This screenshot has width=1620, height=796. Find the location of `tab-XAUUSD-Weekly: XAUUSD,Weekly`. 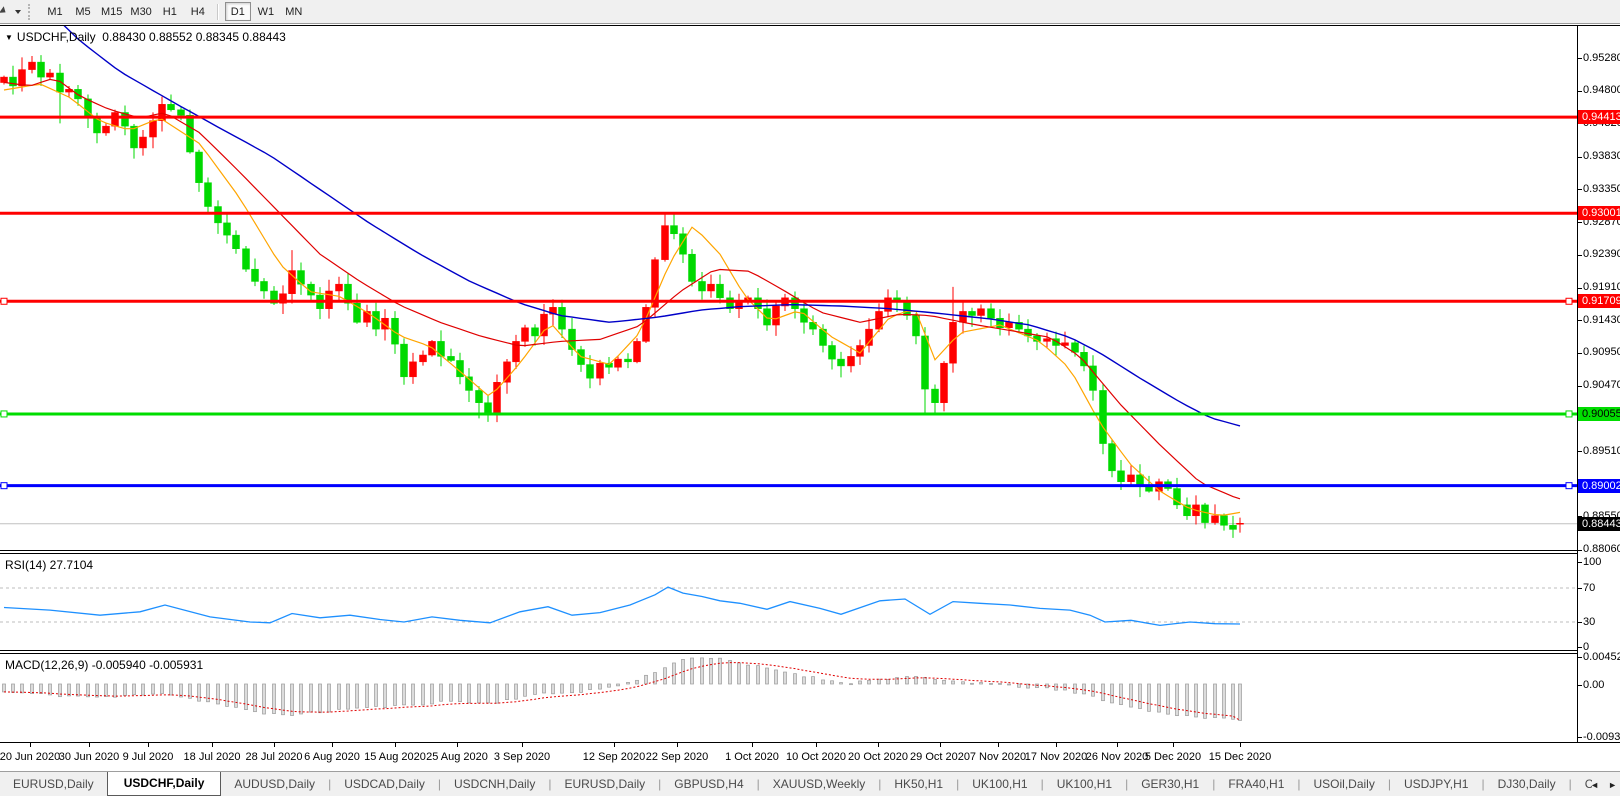

tab-XAUUSD-Weekly: XAUUSD,Weekly is located at coordinates (819, 784).